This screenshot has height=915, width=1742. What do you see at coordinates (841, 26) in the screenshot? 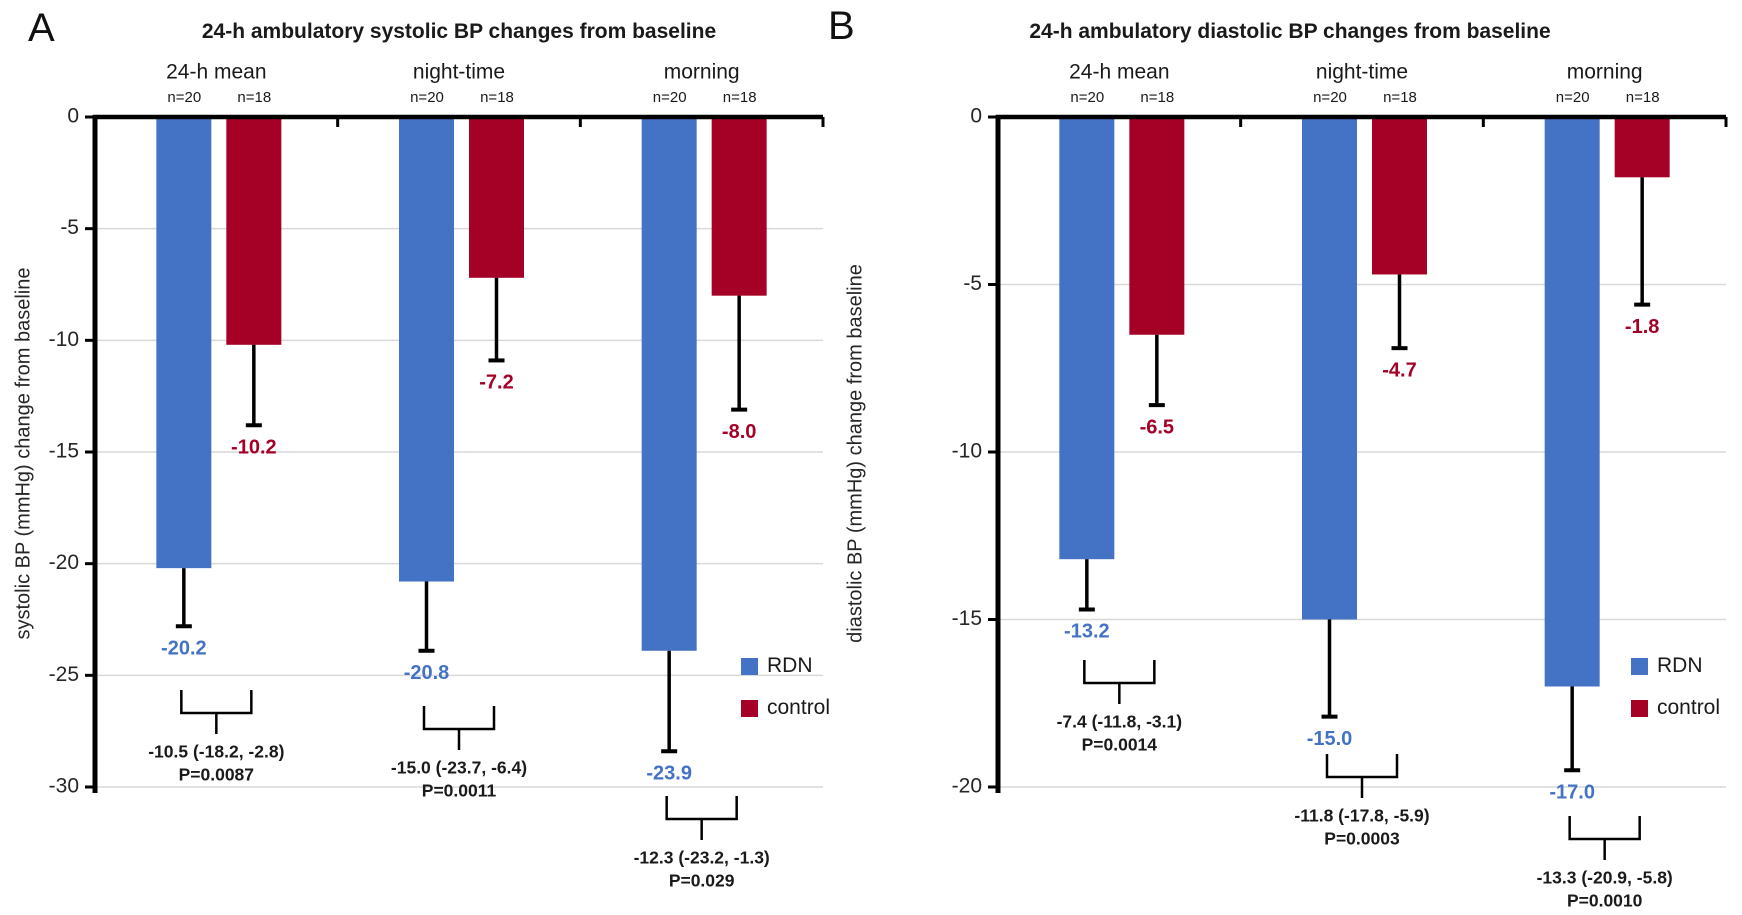
I see `panel-b-letter: B` at bounding box center [841, 26].